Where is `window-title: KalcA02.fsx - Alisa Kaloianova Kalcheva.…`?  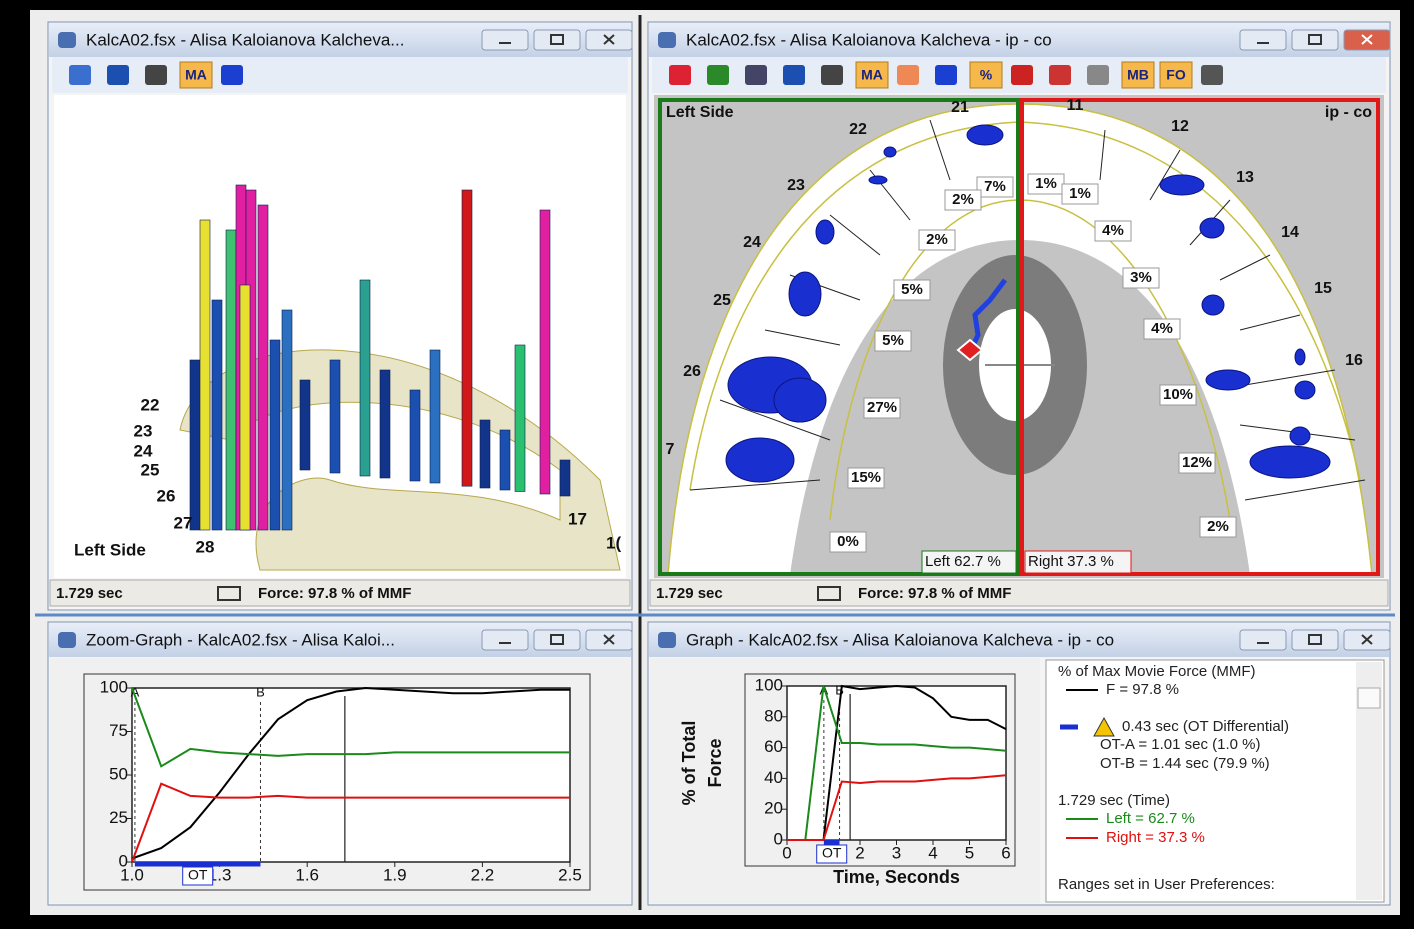 window-title: KalcA02.fsx - Alisa Kaloianova Kalcheva.… is located at coordinates (245, 39).